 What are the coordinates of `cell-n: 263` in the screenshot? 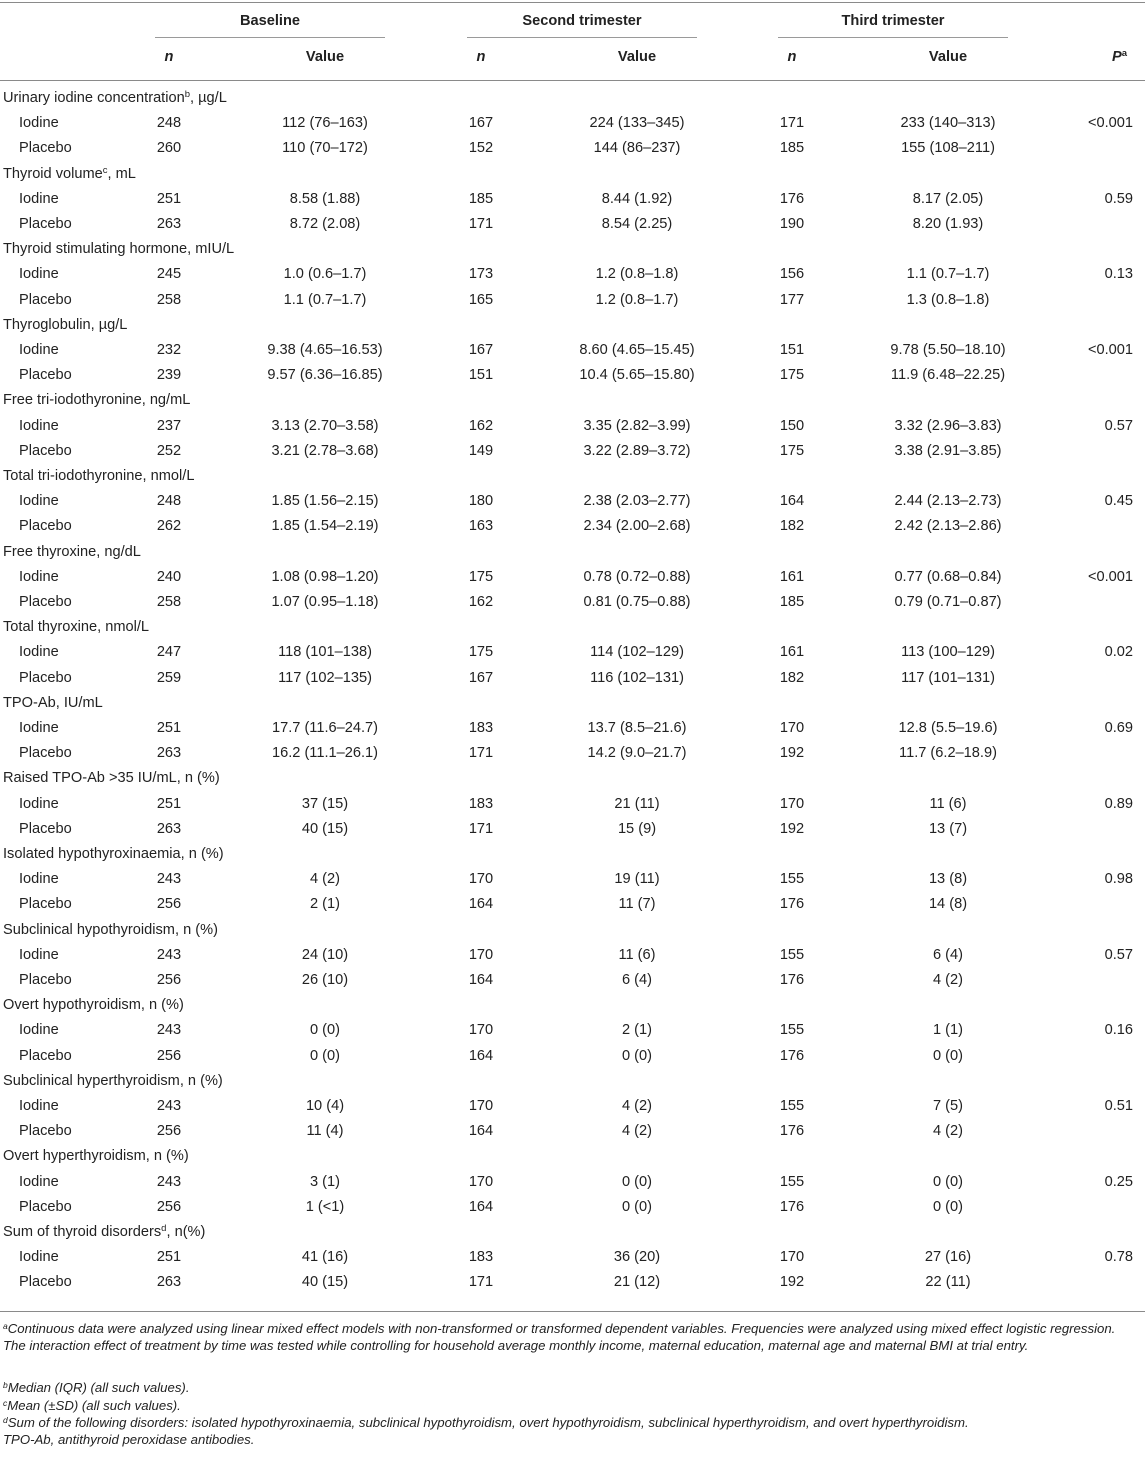 It's located at (169, 829).